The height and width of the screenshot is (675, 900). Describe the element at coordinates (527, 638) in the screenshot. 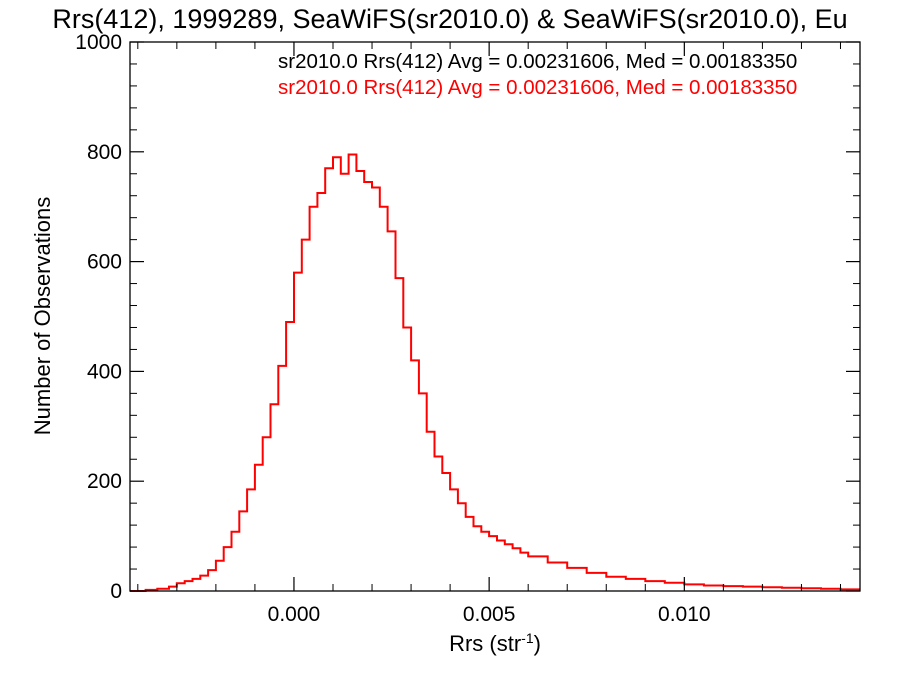

I see `x-axis-label-exponent: -1` at that location.